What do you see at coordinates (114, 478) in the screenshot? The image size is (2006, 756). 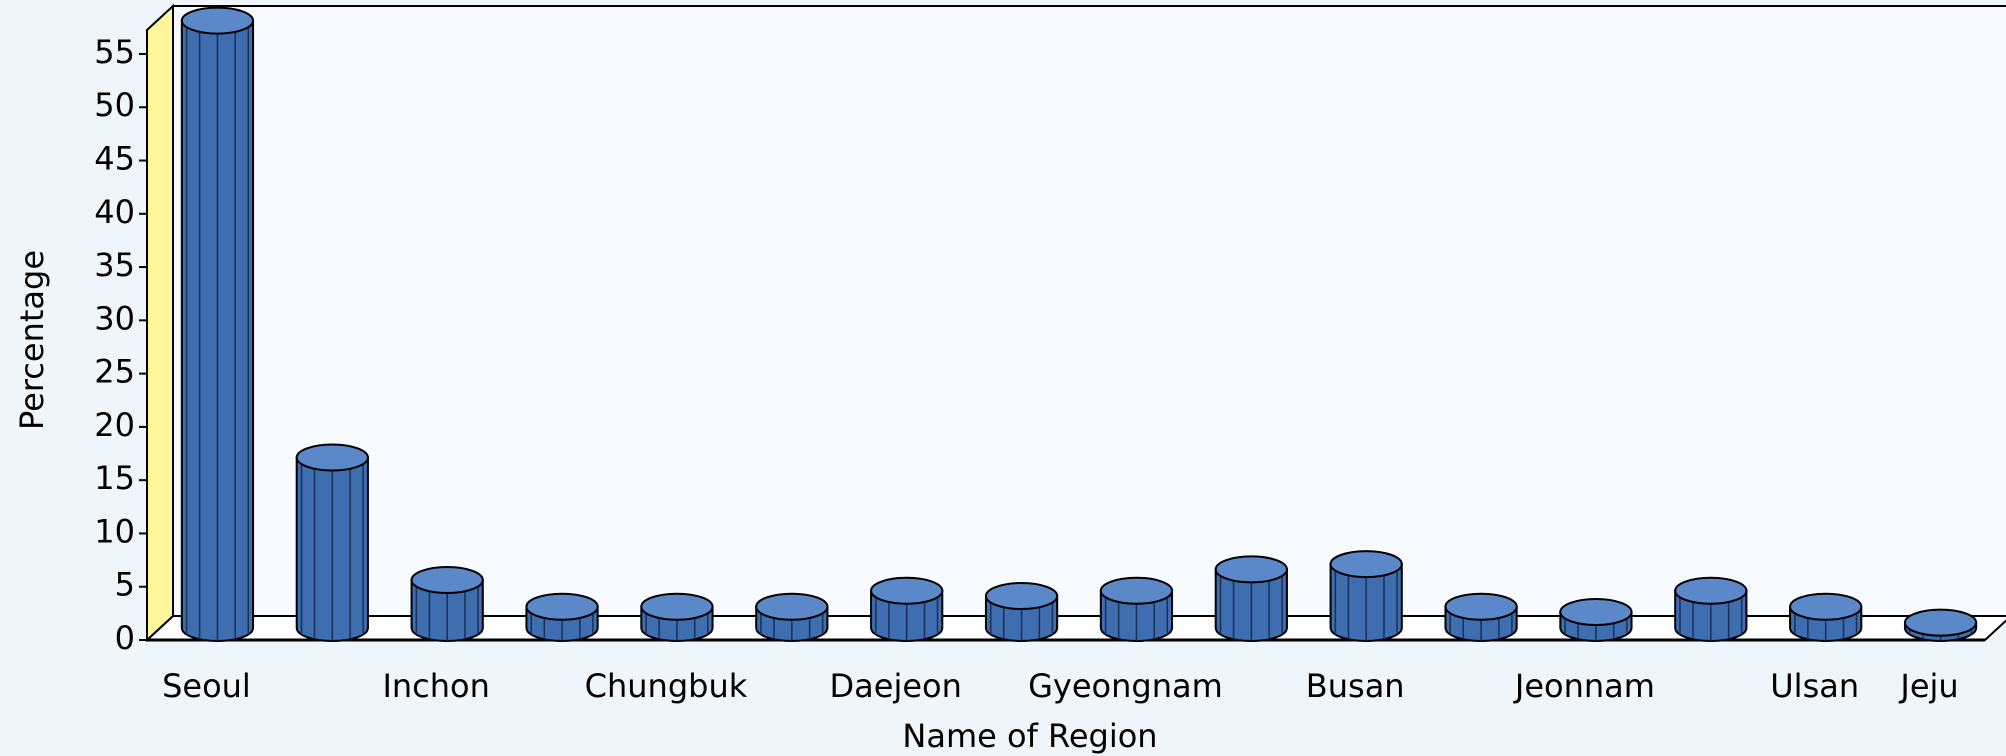 I see `y-tick-label: 15` at bounding box center [114, 478].